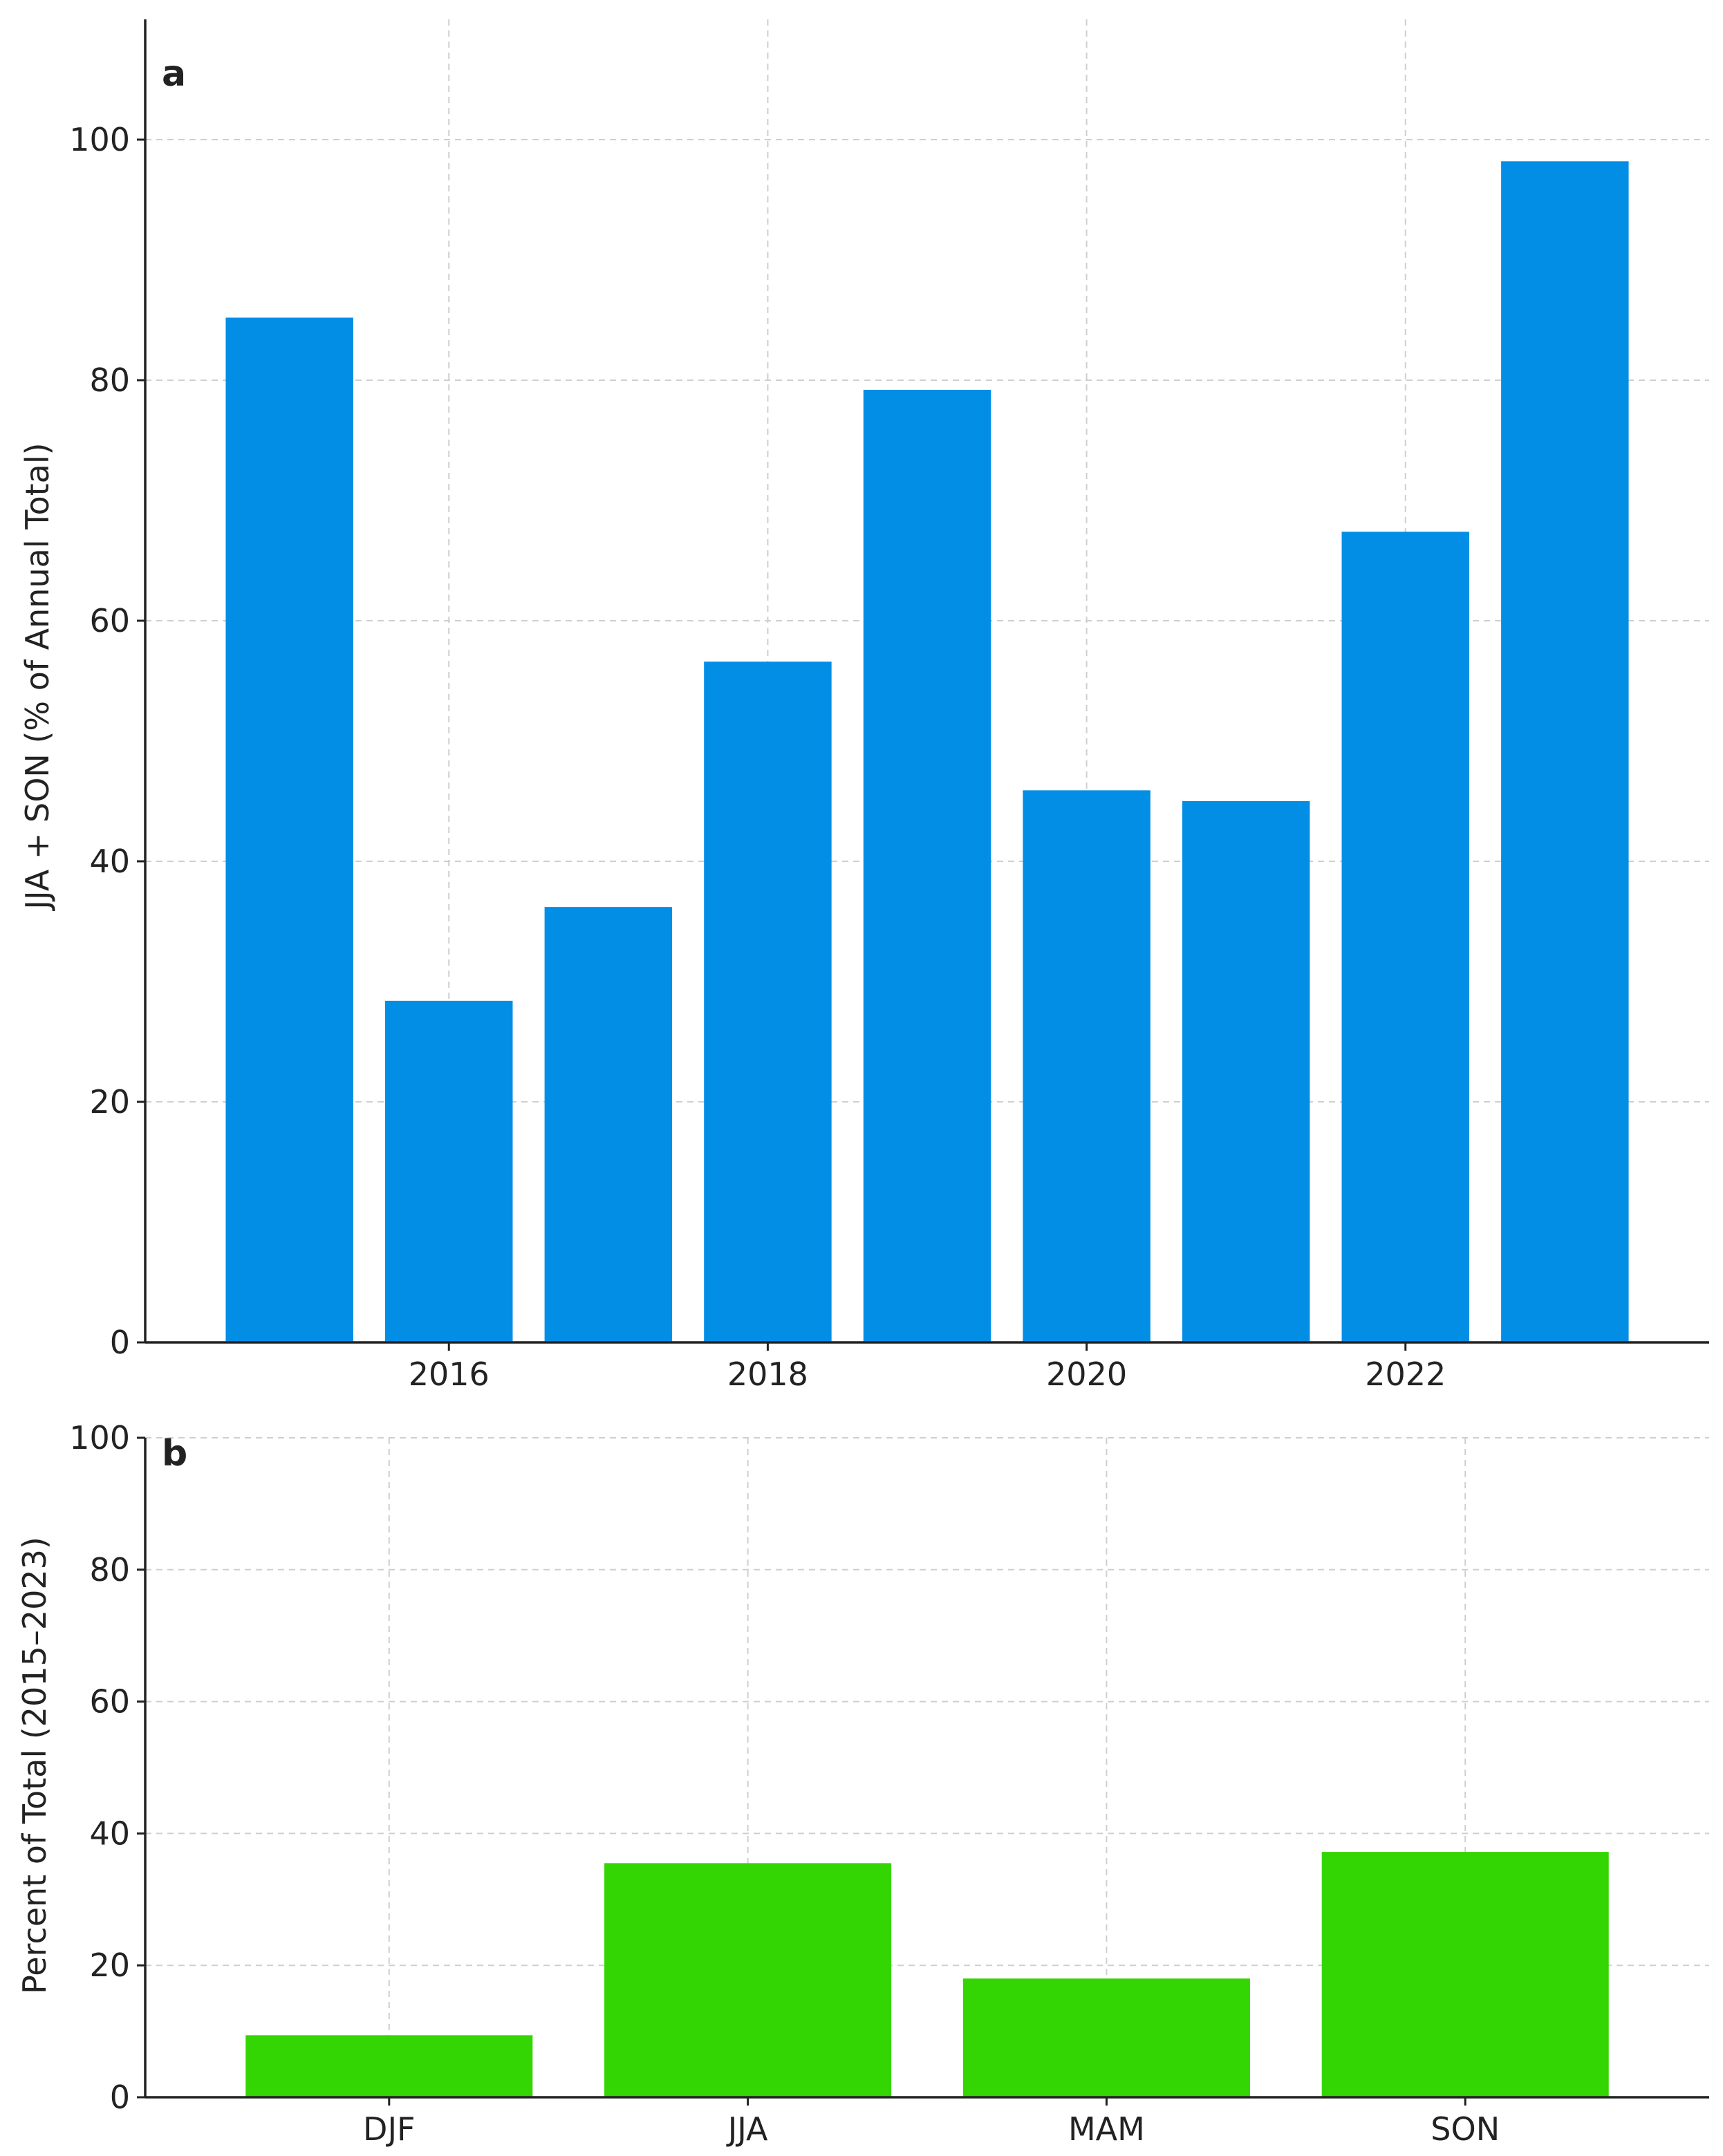  I want to click on bar-2023, so click(1565, 752).